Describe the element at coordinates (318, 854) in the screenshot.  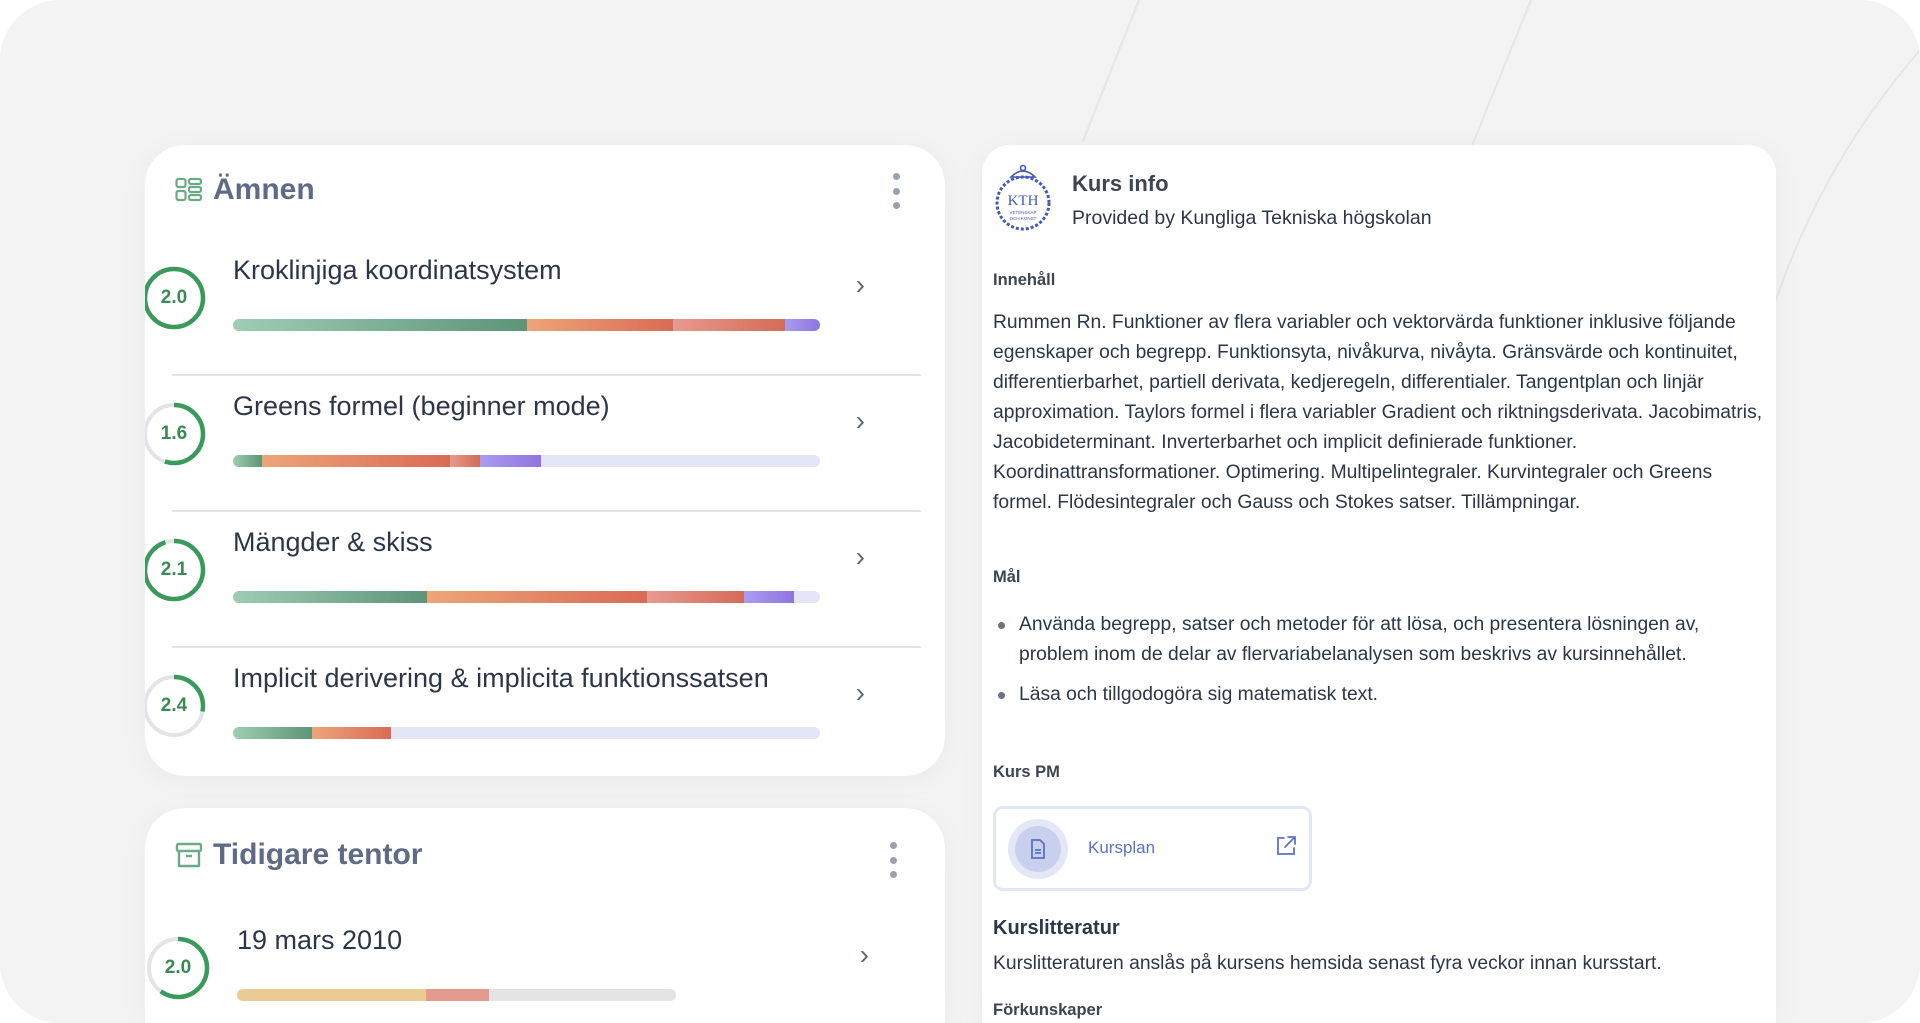
I see `past-exams-title: Tidigare tentor` at that location.